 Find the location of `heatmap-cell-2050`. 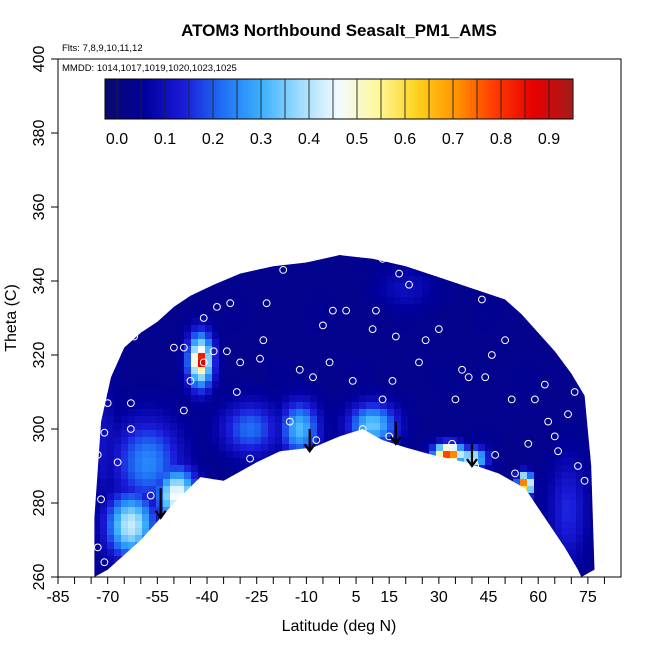

heatmap-cell-2050 is located at coordinates (391, 455).